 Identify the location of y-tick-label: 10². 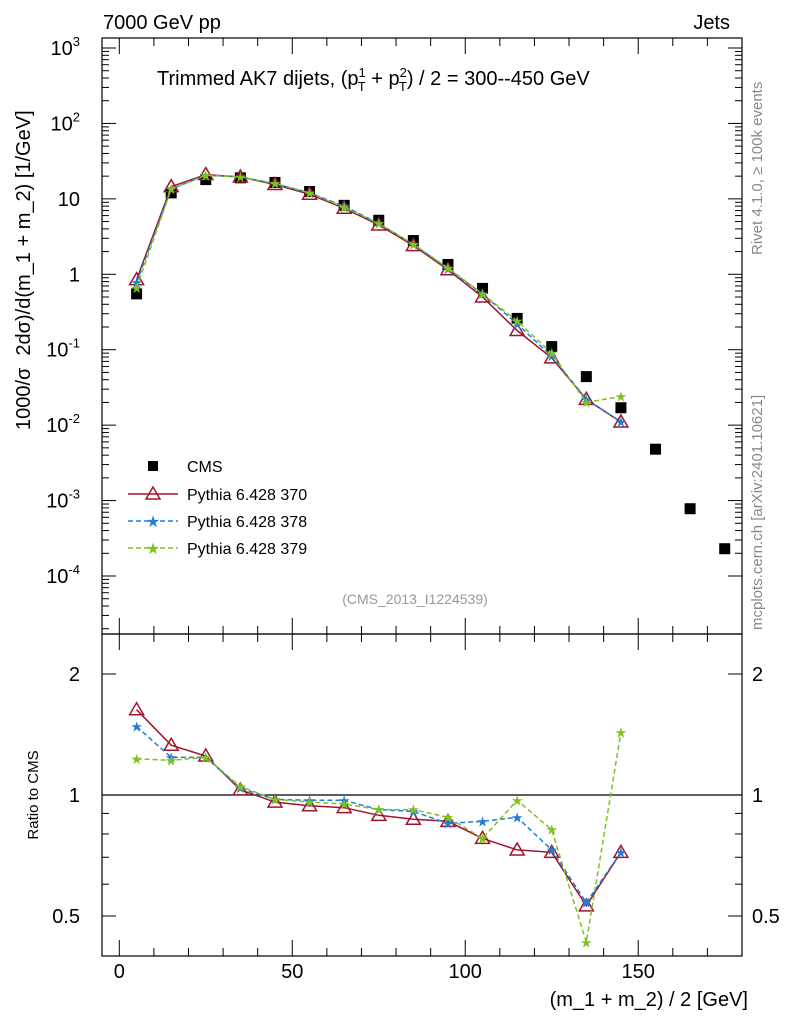
(65, 122).